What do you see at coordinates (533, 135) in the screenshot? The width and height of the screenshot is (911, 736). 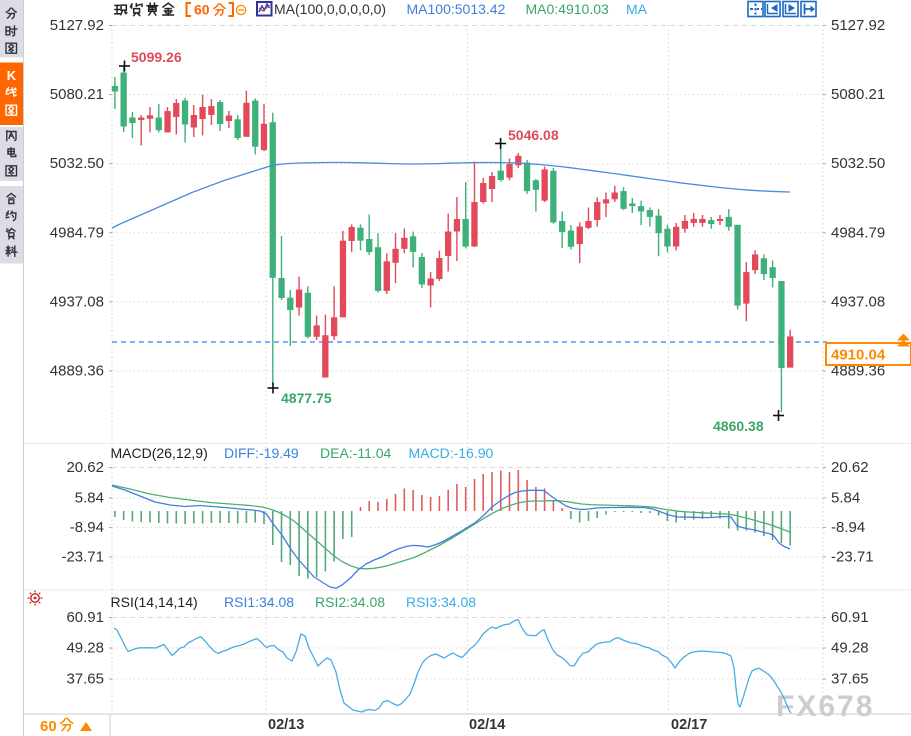 I see `svg-text: 5046.08` at bounding box center [533, 135].